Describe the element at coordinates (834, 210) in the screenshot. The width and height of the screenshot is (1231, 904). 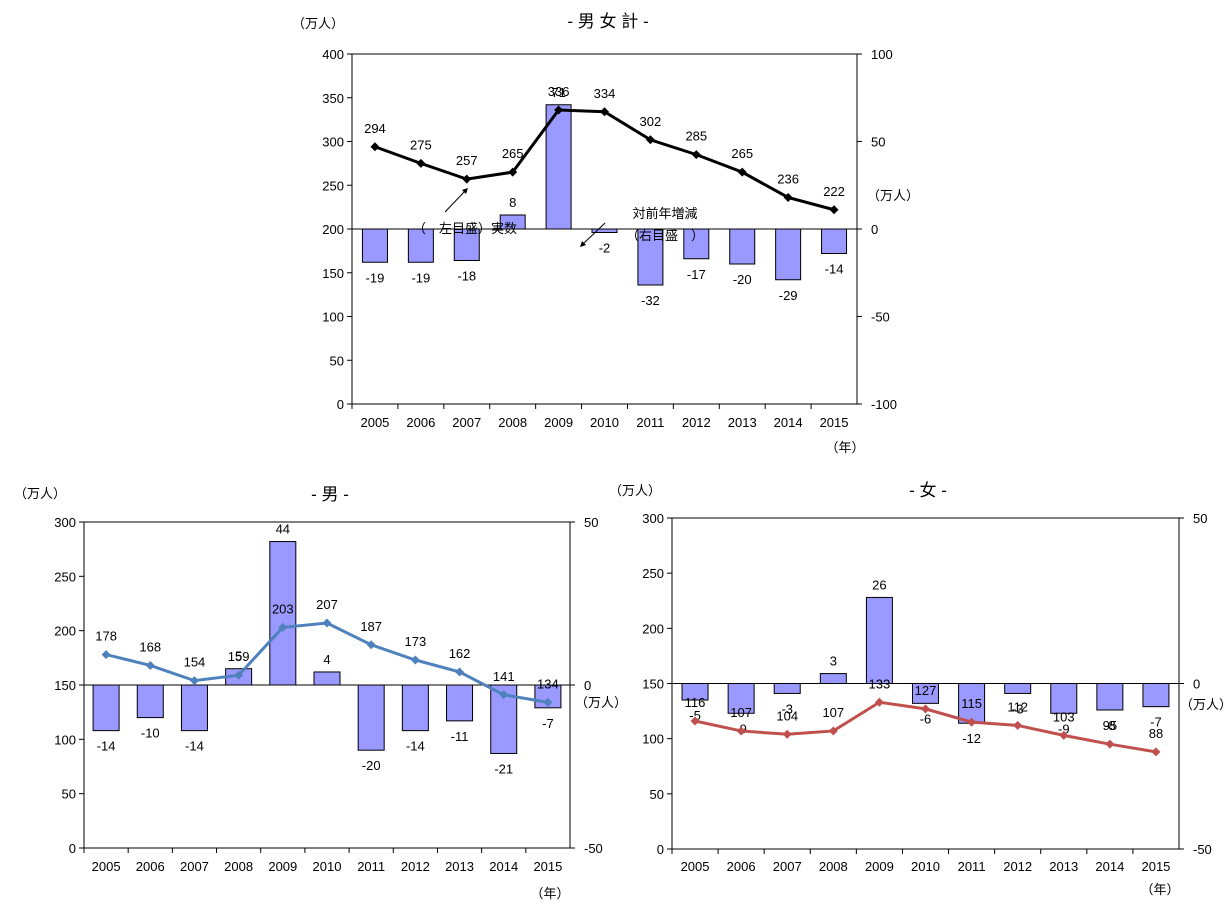
I see `point-2015` at that location.